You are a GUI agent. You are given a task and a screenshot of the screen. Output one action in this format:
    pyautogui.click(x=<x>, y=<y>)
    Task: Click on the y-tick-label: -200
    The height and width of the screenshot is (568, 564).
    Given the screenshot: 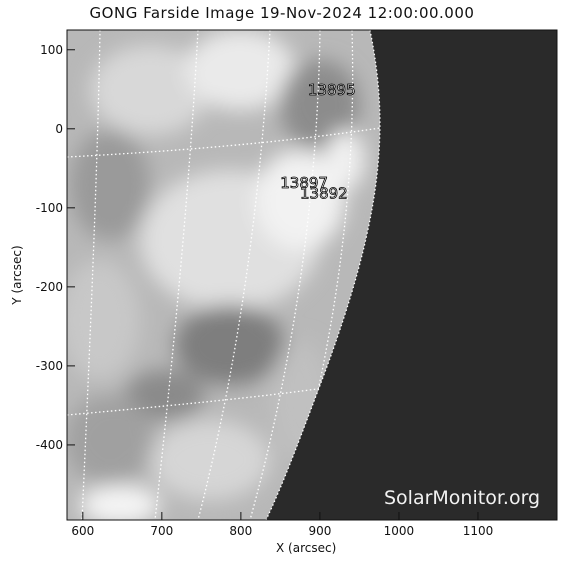 What is the action you would take?
    pyautogui.click(x=49, y=287)
    